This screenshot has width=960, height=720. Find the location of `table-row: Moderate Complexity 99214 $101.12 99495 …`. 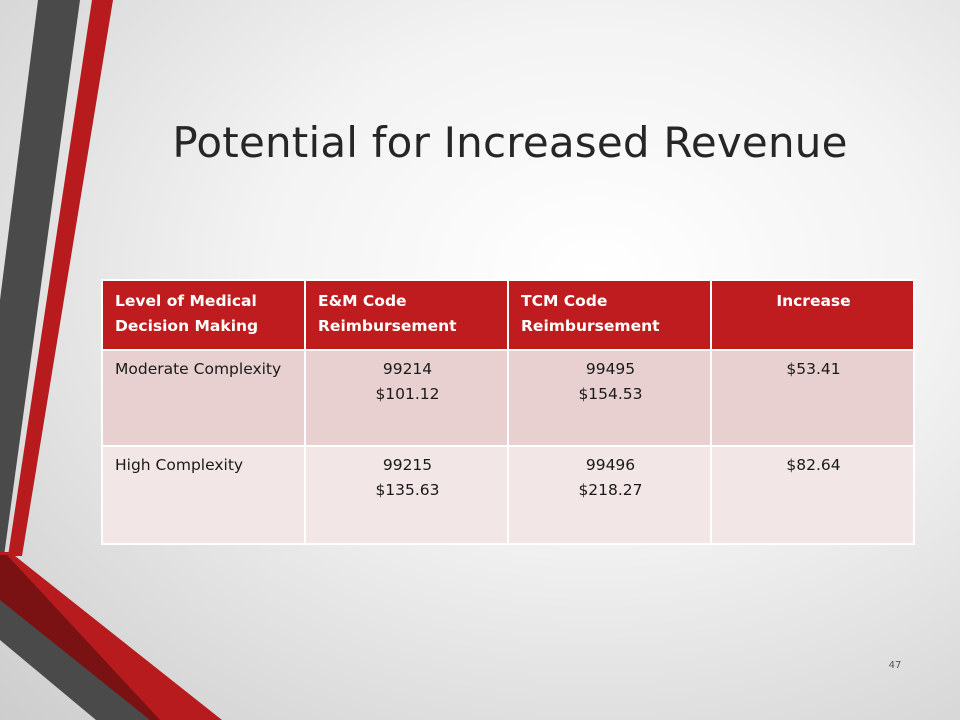

table-row: Moderate Complexity 99214 $101.12 99495 … is located at coordinates (508, 398).